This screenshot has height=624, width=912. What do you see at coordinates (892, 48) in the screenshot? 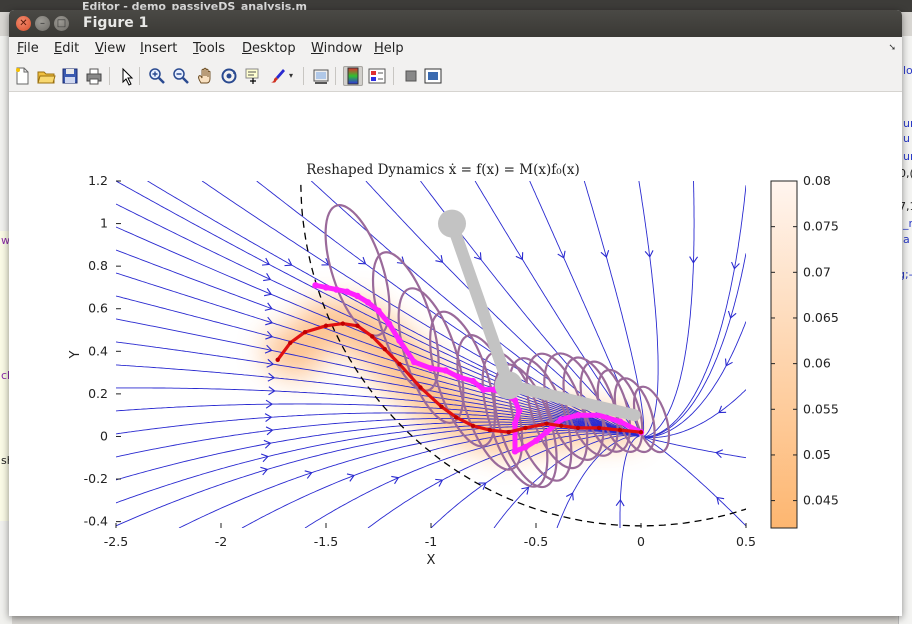
I see `dock-arrow-icon: ➘` at bounding box center [892, 48].